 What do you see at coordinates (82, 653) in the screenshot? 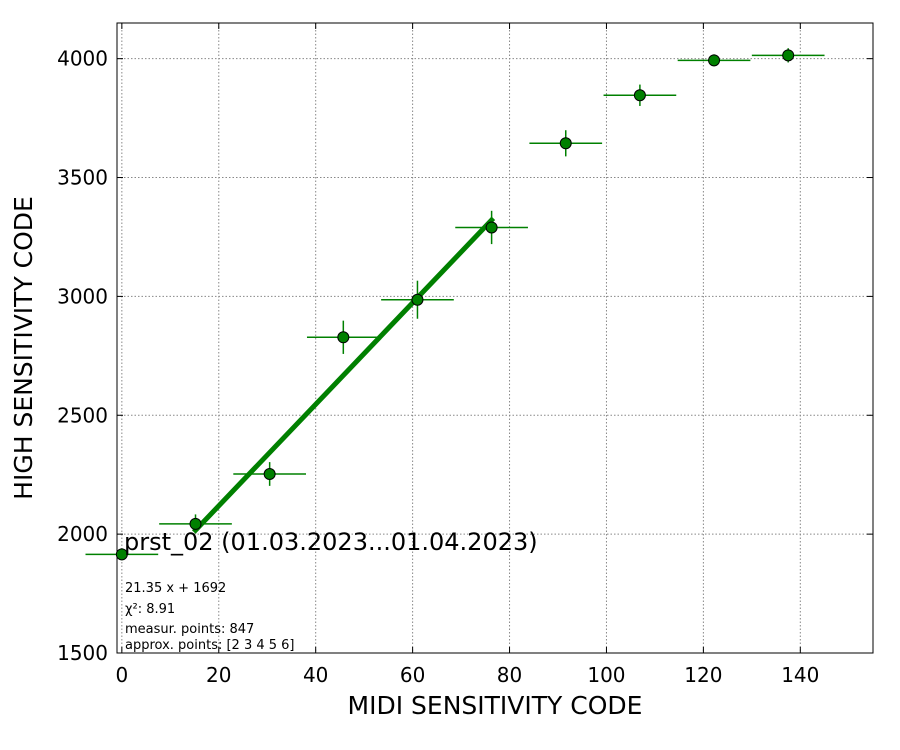
I see `y-tick-label: 1500` at bounding box center [82, 653].